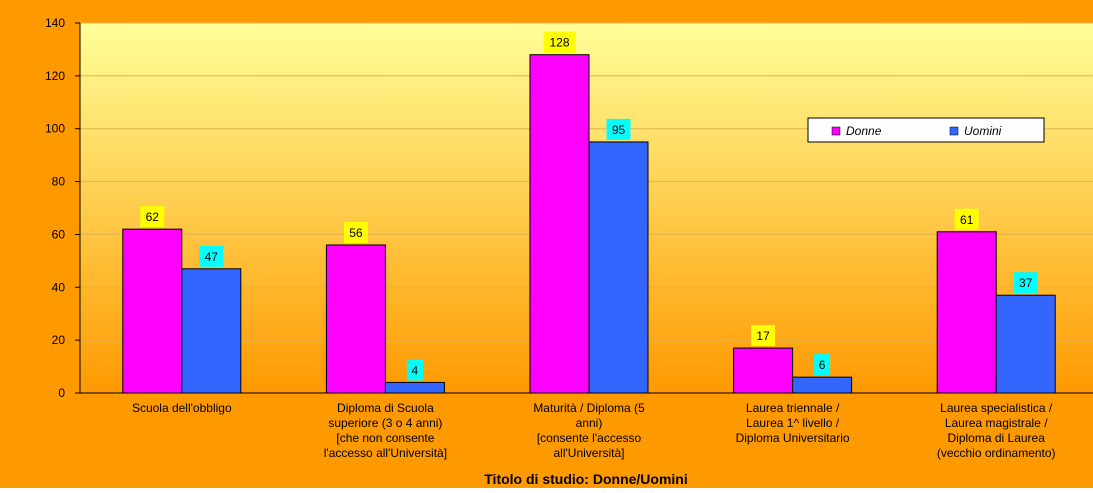  I want to click on data-label-uomini: 6, so click(822, 365).